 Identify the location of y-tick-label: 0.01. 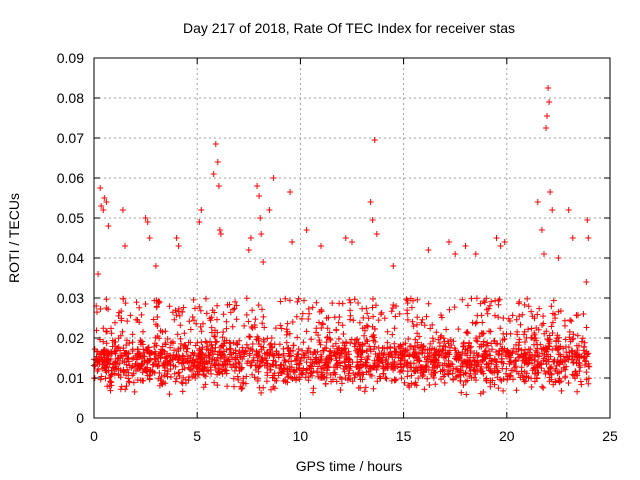
(70, 378).